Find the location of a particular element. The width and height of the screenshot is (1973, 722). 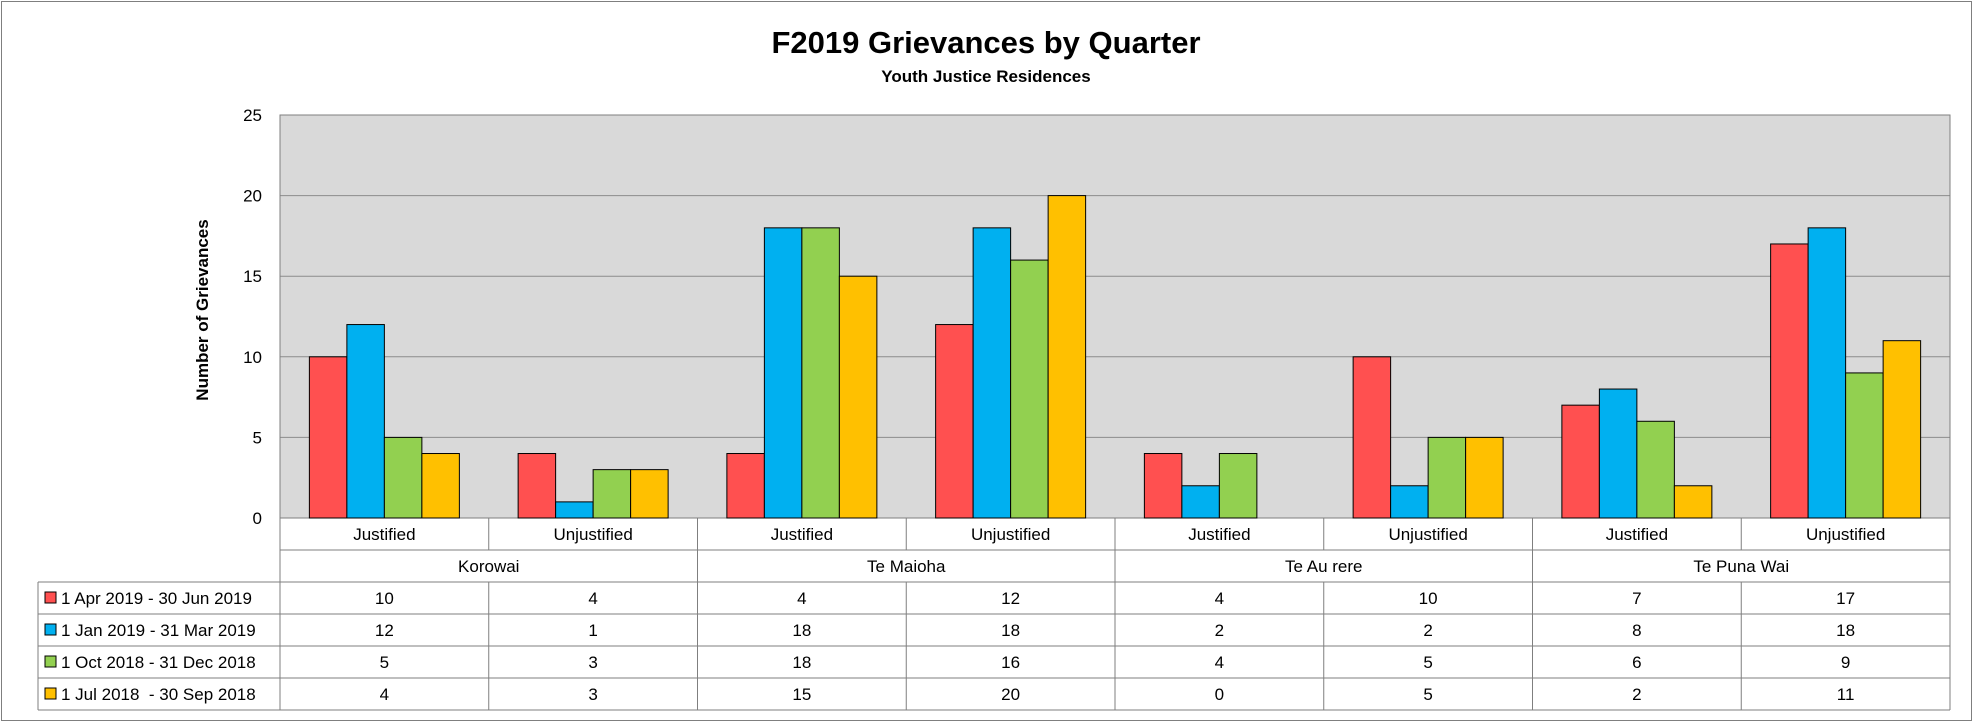

table-value: 9 is located at coordinates (1845, 662).